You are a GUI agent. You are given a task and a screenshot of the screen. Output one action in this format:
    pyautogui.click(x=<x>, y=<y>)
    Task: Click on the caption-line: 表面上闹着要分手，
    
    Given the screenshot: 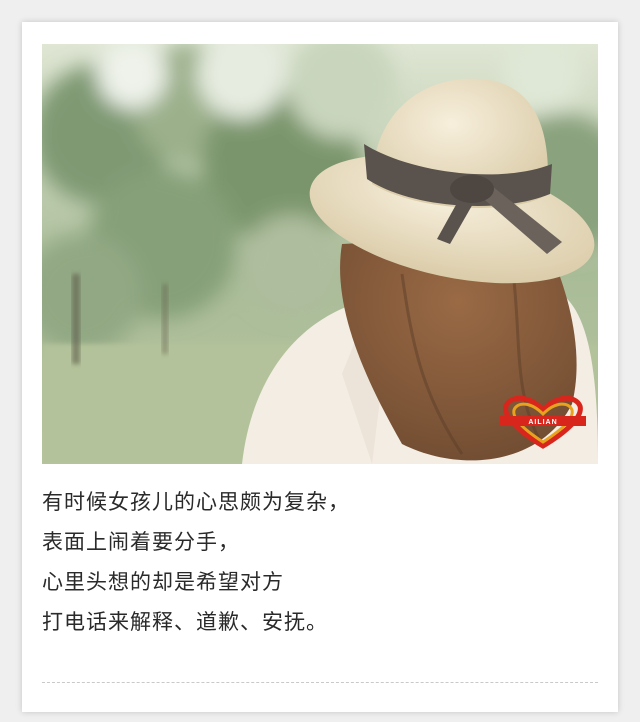 What is the action you would take?
    pyautogui.click(x=141, y=542)
    